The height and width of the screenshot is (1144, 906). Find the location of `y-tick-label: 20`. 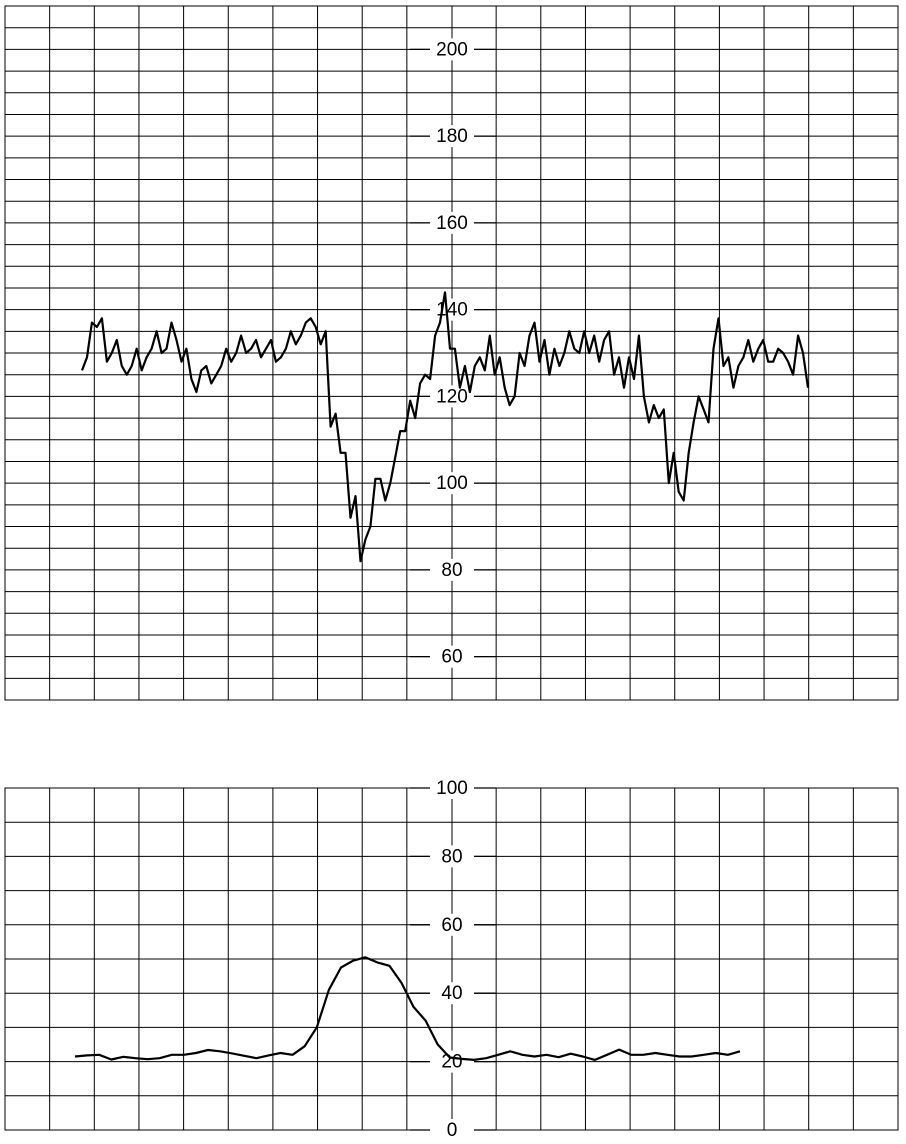

y-tick-label: 20 is located at coordinates (451, 1062).